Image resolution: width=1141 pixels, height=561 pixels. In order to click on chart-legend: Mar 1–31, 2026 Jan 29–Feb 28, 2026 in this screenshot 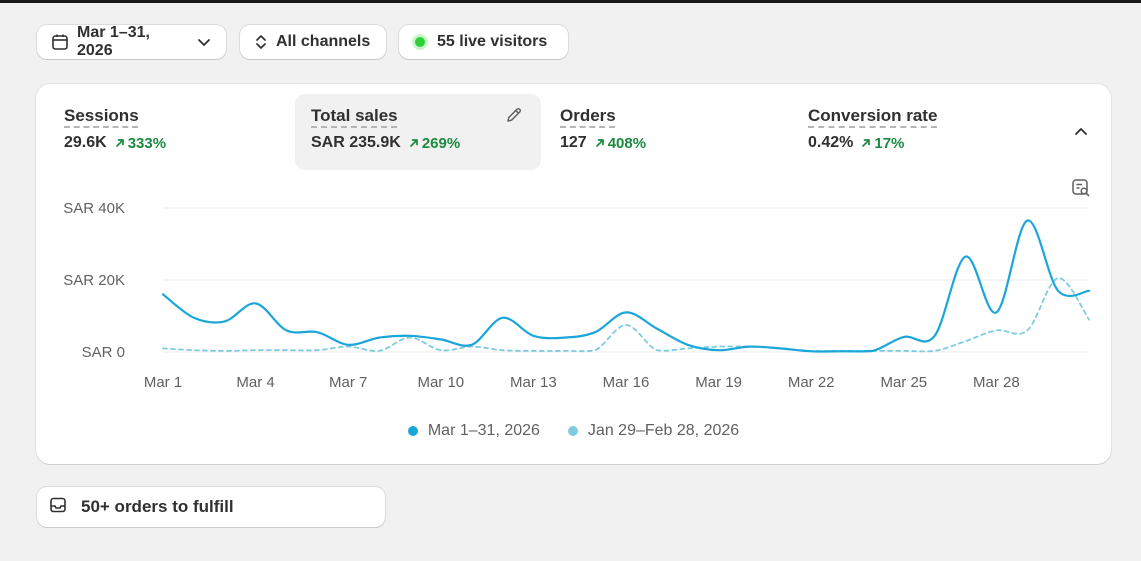, I will do `click(573, 431)`.